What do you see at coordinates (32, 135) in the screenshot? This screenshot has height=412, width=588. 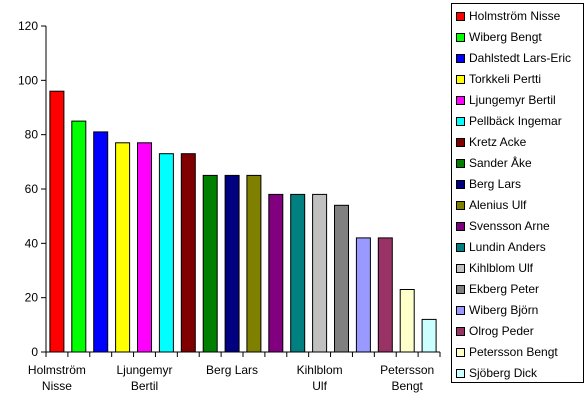 I see `y-tick-label-80: 80` at bounding box center [32, 135].